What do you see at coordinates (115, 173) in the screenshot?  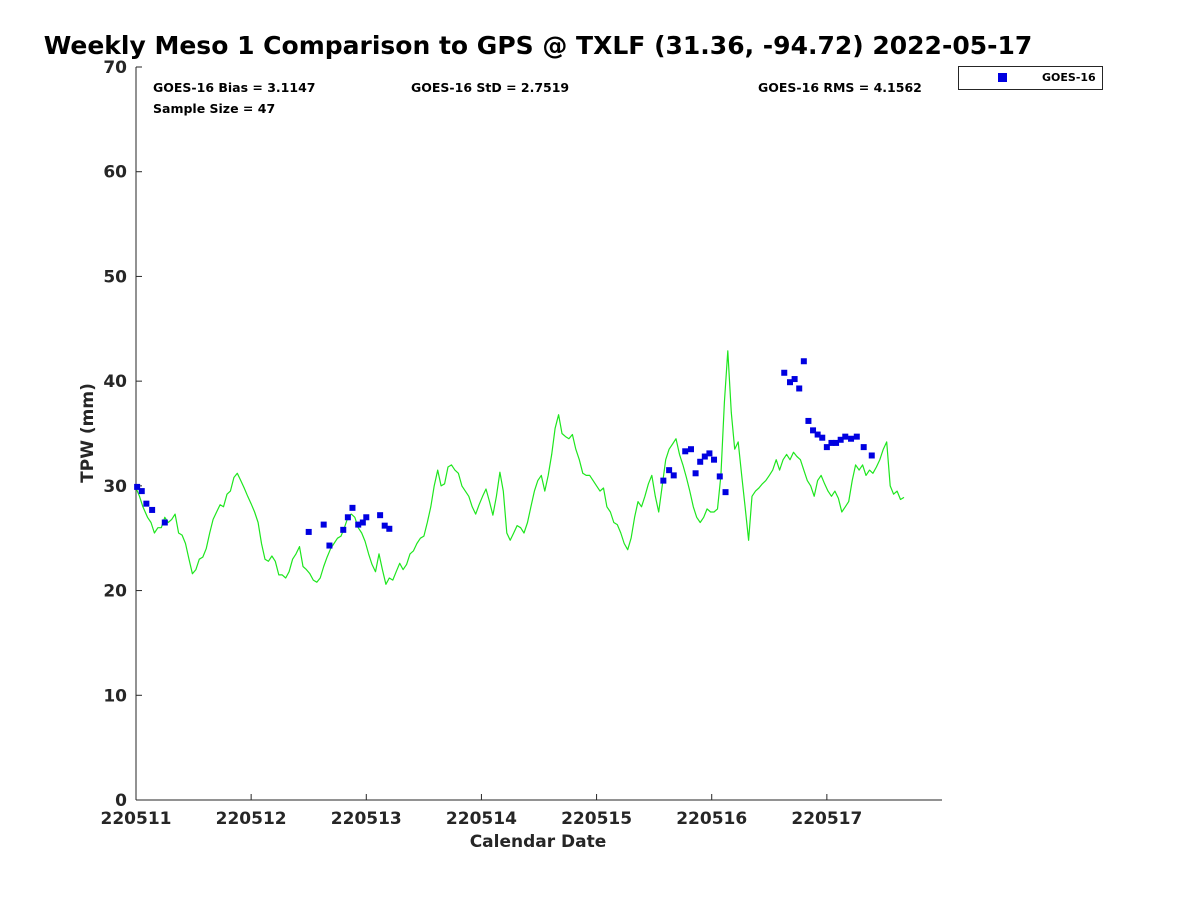 I see `y-tick-label: 60` at bounding box center [115, 173].